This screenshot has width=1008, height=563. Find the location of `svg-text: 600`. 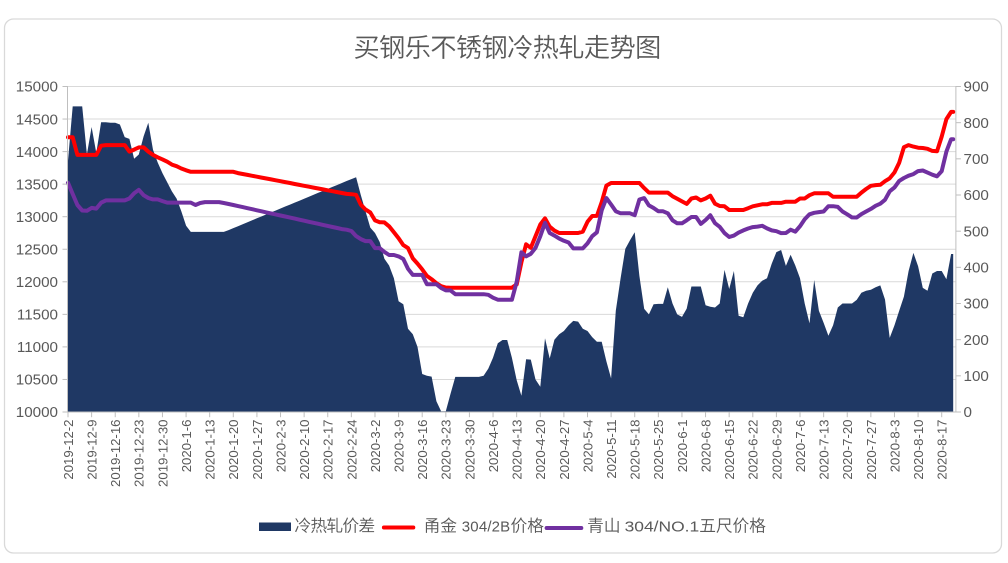

svg-text: 600 is located at coordinates (976, 195).